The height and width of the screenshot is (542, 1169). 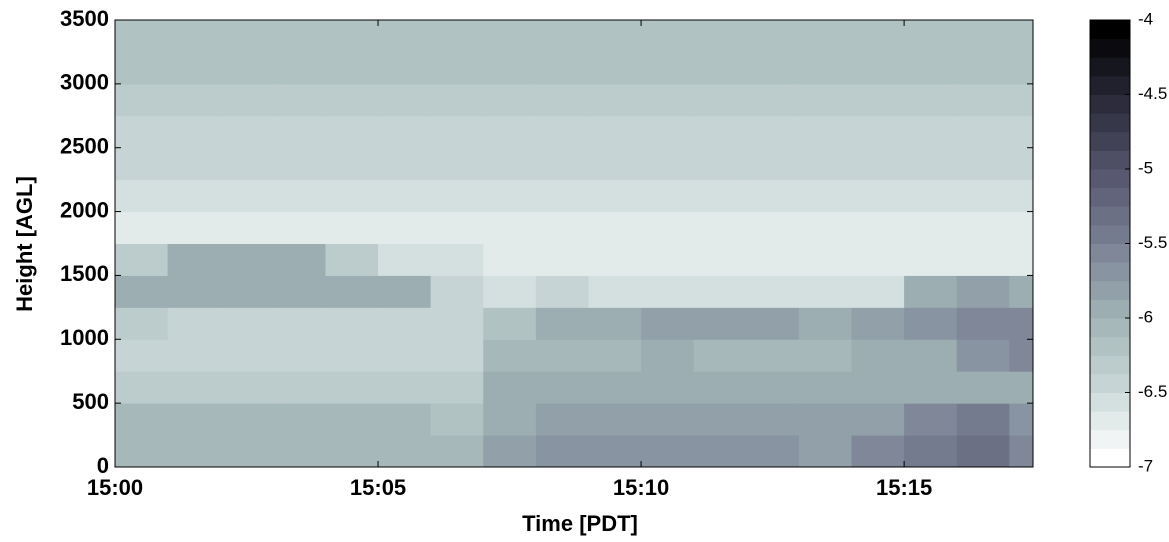 I want to click on y-axis-label: Height [AGL], so click(x=24, y=244).